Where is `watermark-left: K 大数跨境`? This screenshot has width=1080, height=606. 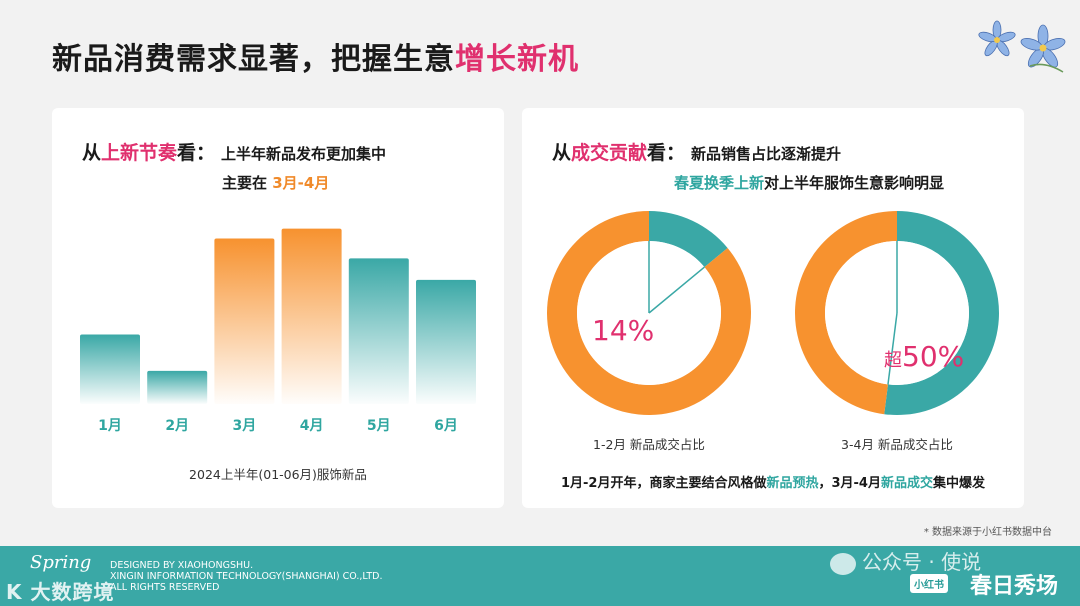 watermark-left: K 大数跨境 is located at coordinates (60, 592).